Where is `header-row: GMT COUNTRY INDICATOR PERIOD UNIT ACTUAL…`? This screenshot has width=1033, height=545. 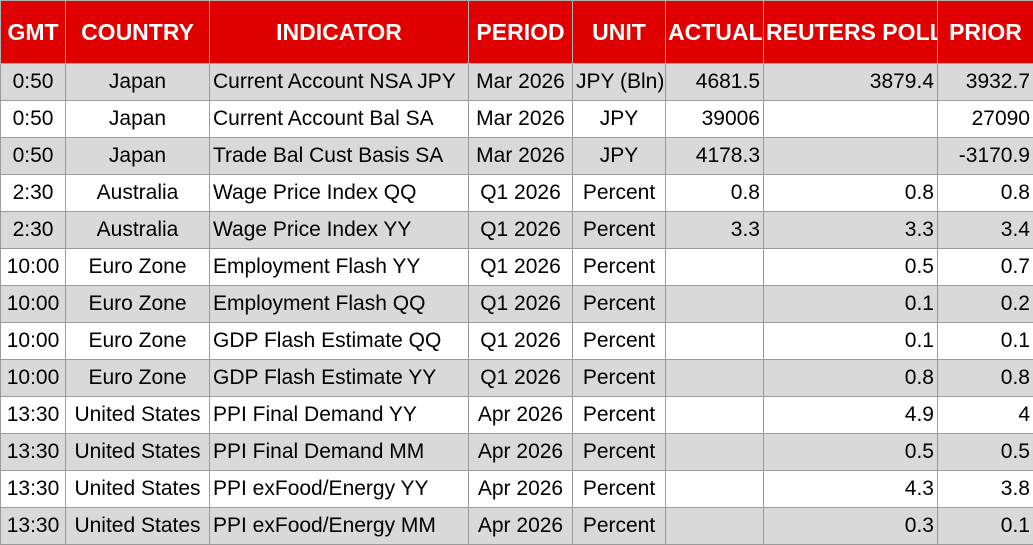
header-row: GMT COUNTRY INDICATOR PERIOD UNIT ACTUAL… is located at coordinates (517, 32).